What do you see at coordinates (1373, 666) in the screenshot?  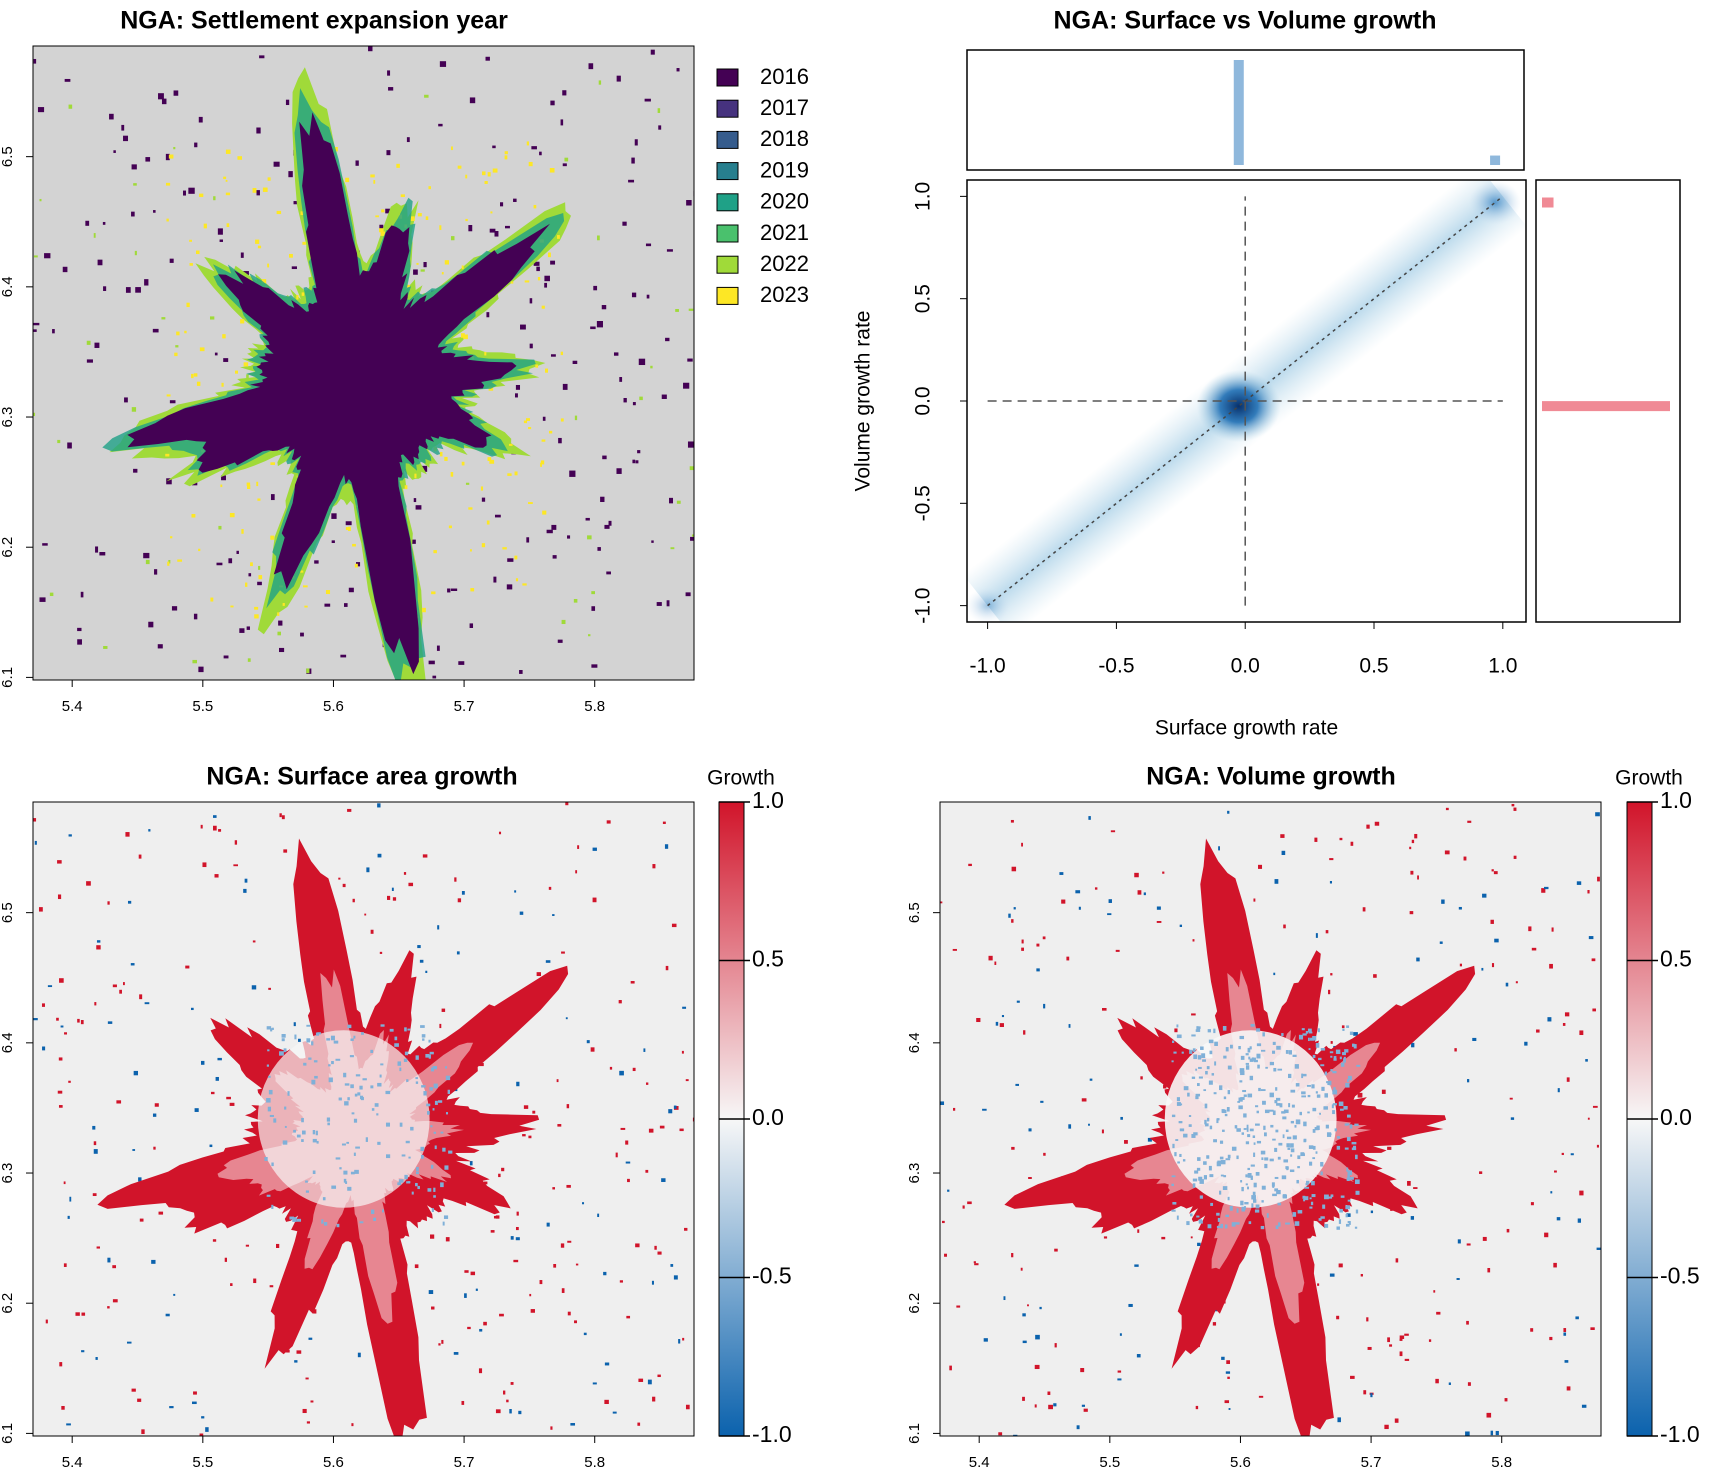 I see `x-tick-label: 0.5` at bounding box center [1373, 666].